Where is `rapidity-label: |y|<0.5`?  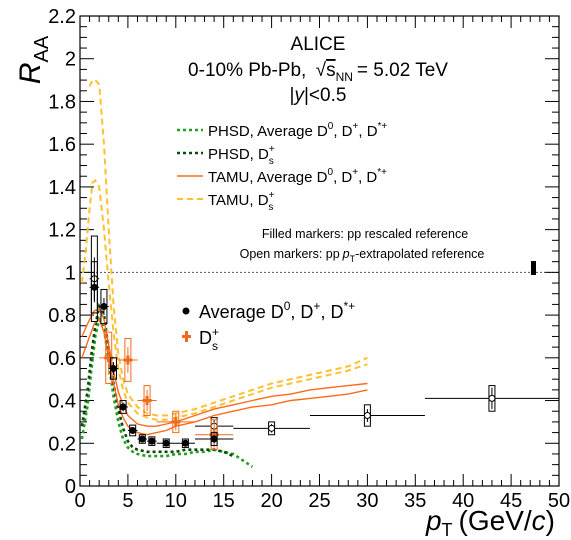
rapidity-label: |y|<0.5 is located at coordinates (318, 95).